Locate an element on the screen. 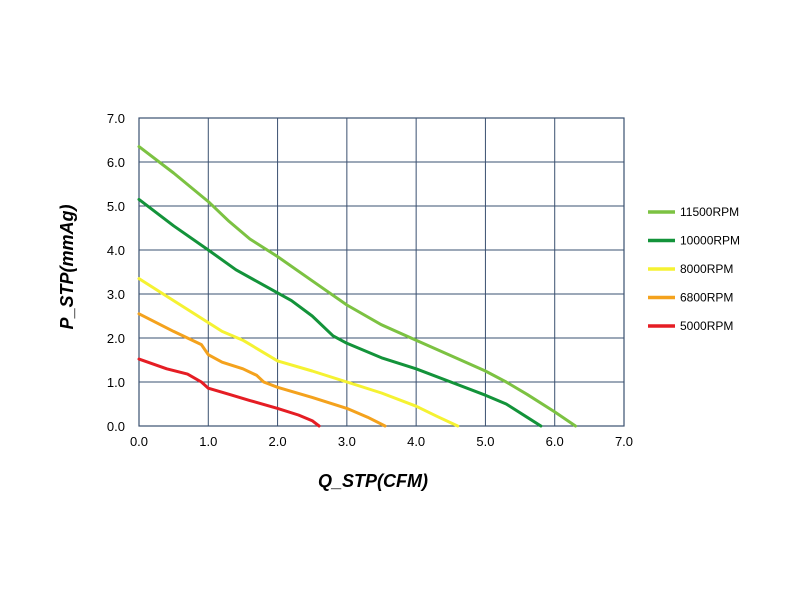  y-tick-label: 1.0 is located at coordinates (116, 382).